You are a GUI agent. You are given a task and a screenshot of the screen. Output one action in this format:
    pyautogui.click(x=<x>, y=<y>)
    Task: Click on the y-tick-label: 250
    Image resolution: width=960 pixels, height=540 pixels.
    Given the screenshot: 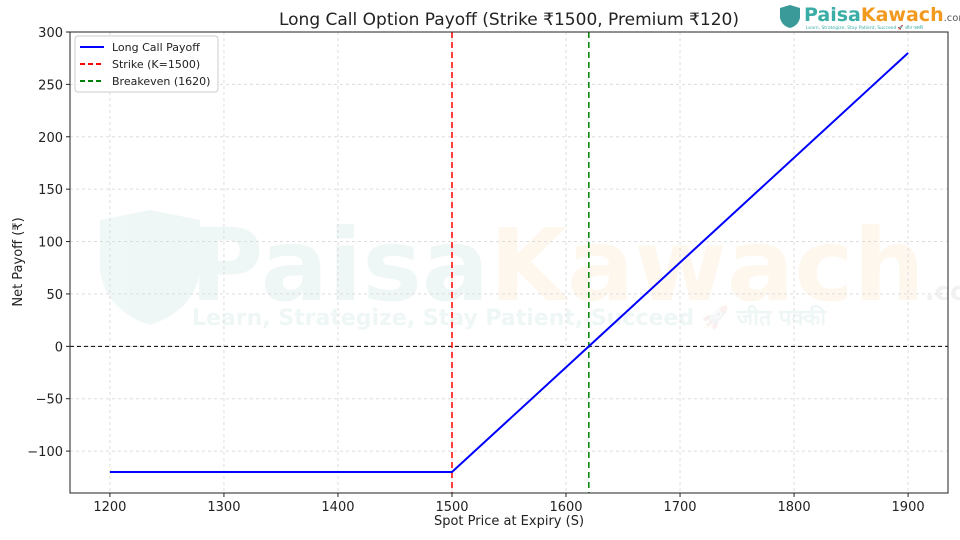 What is the action you would take?
    pyautogui.click(x=50, y=85)
    